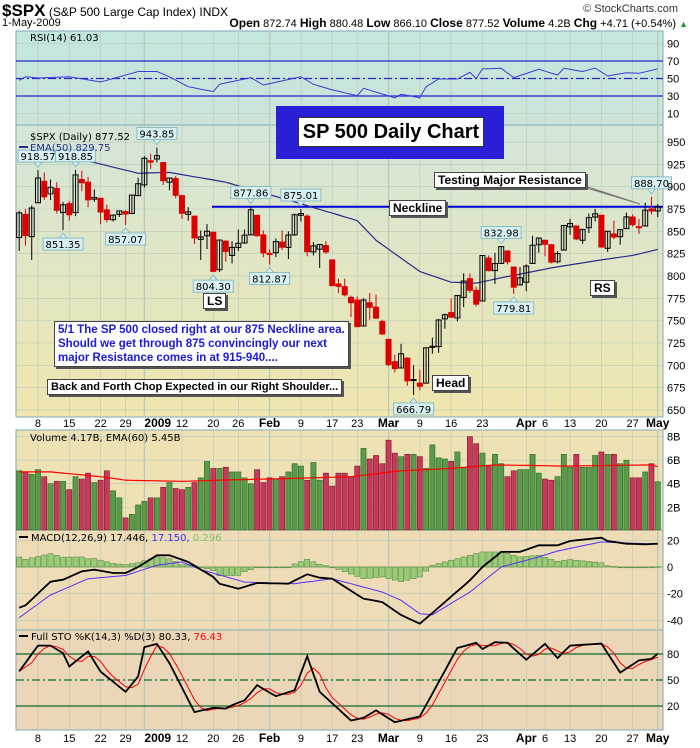 This screenshot has height=748, width=700. What do you see at coordinates (513, 309) in the screenshot?
I see `price-label: 779.81` at bounding box center [513, 309].